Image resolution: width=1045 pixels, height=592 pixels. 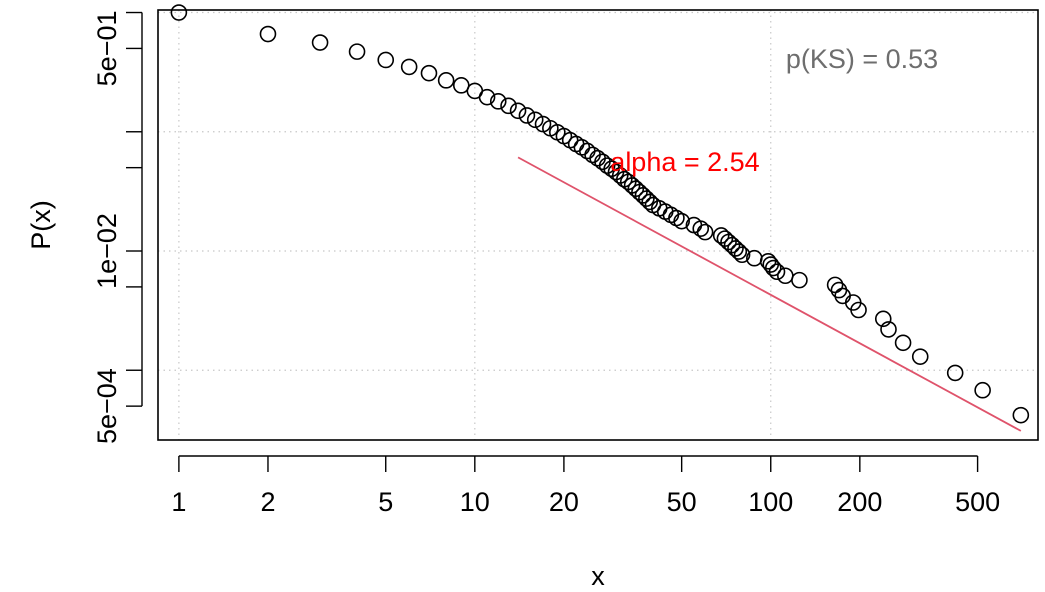 I want to click on x-tick-label: 200, so click(x=859, y=502).